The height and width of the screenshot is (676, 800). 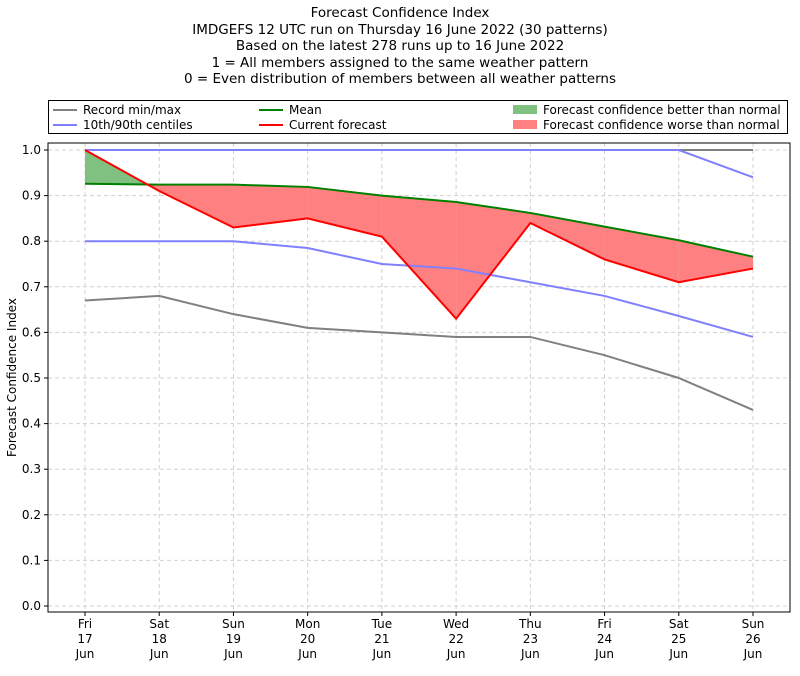 I want to click on x-tick-label: 17, so click(x=84, y=639).